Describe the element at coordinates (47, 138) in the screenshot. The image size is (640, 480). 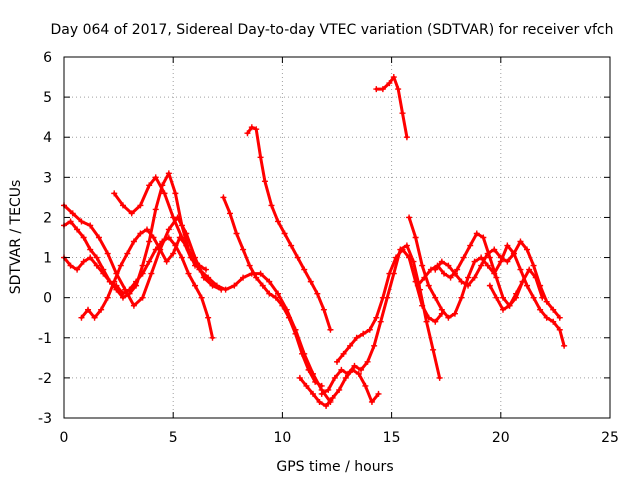
I see `y-tick-label: 4` at that location.